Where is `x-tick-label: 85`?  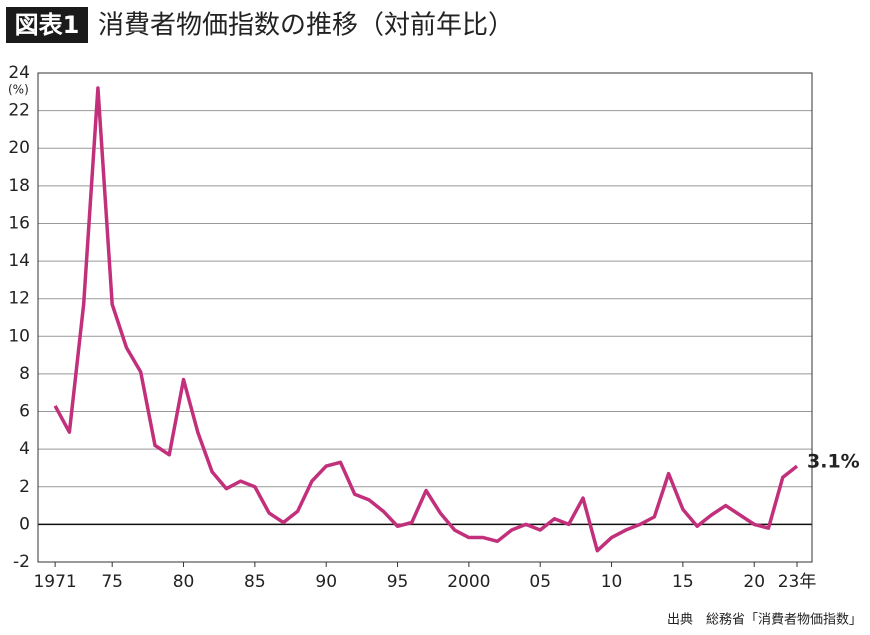 x-tick-label: 85 is located at coordinates (255, 582).